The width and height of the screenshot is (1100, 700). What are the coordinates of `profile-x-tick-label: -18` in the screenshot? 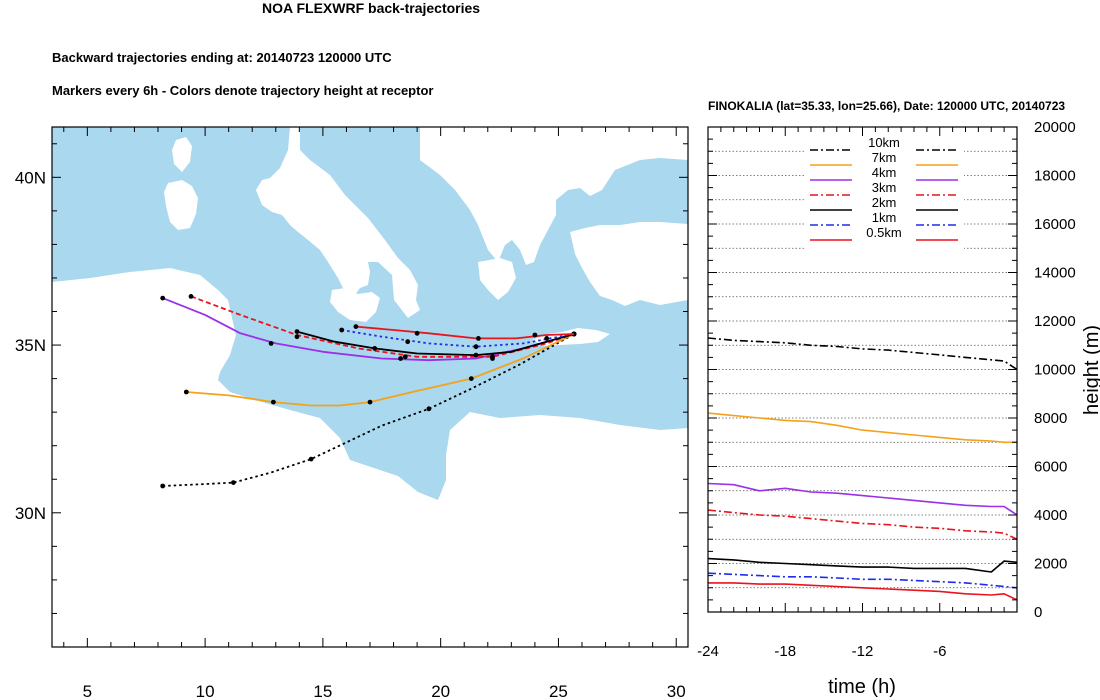 It's located at (785, 651).